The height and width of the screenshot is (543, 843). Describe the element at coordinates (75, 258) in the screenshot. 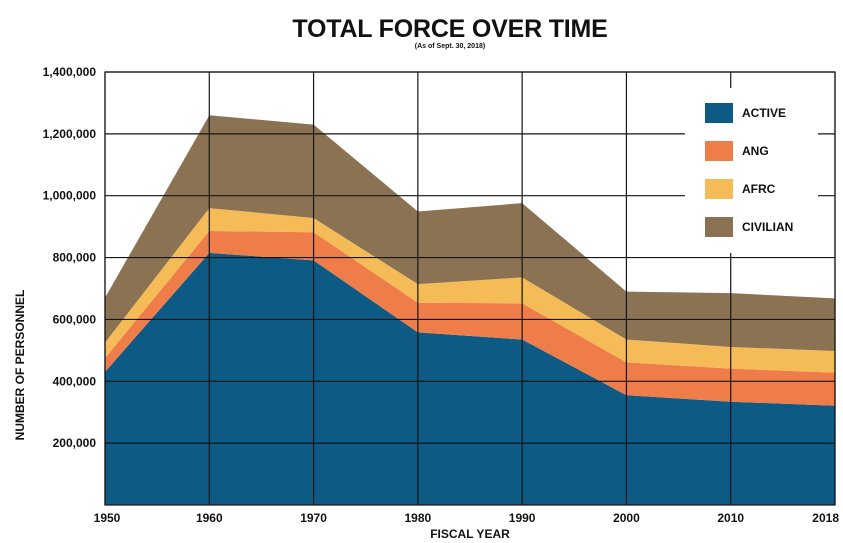

I see `y-tick-label: 800,000` at that location.